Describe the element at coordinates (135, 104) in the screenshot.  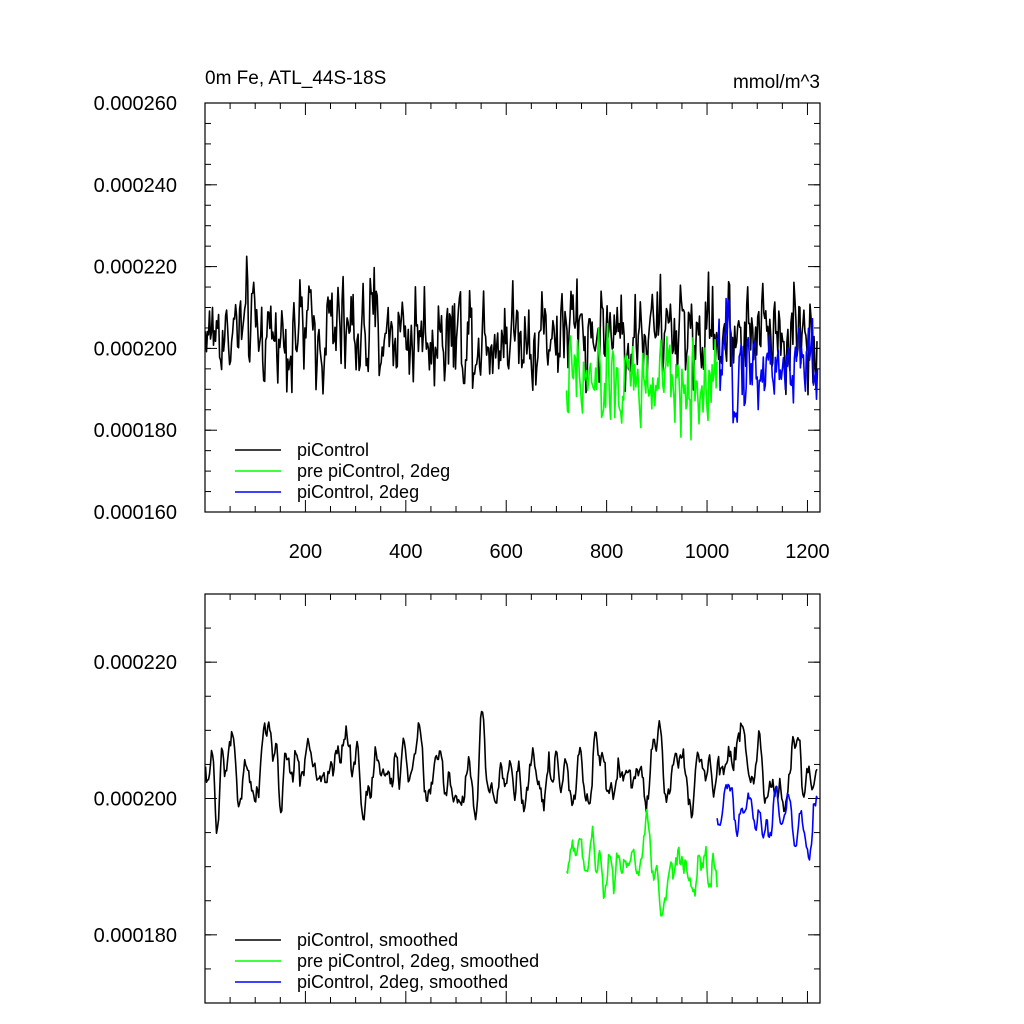
I see `y-tick-label: 0.000260` at that location.